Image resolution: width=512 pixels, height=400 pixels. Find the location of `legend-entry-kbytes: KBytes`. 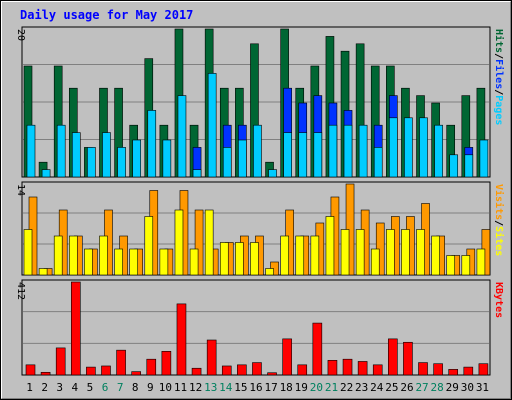

legend-entry-kbytes: KBytes is located at coordinates (498, 300).